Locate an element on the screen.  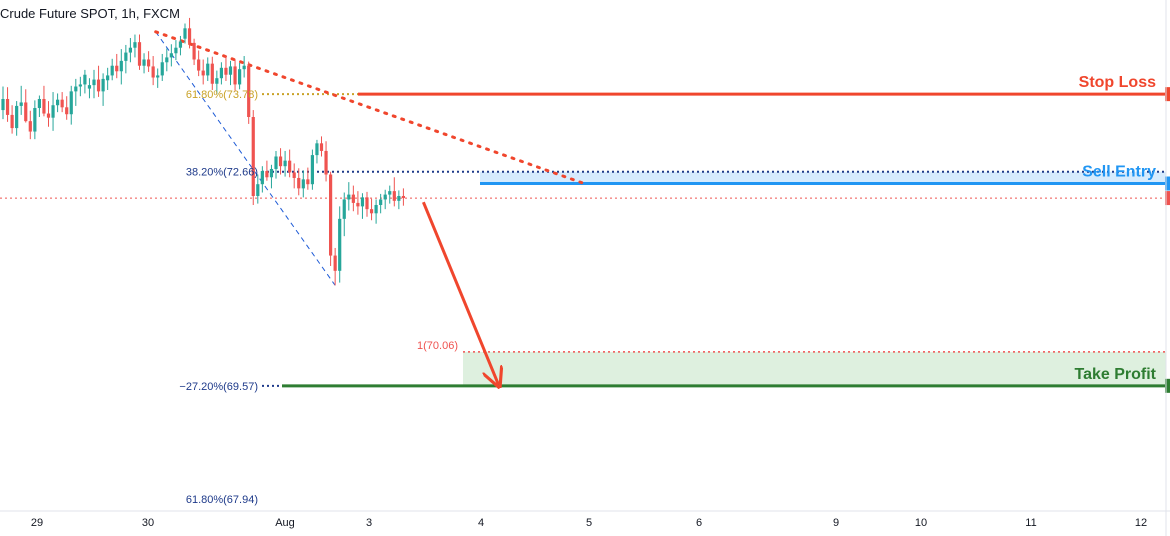
take-profit-price-marker is located at coordinates (1167, 385).